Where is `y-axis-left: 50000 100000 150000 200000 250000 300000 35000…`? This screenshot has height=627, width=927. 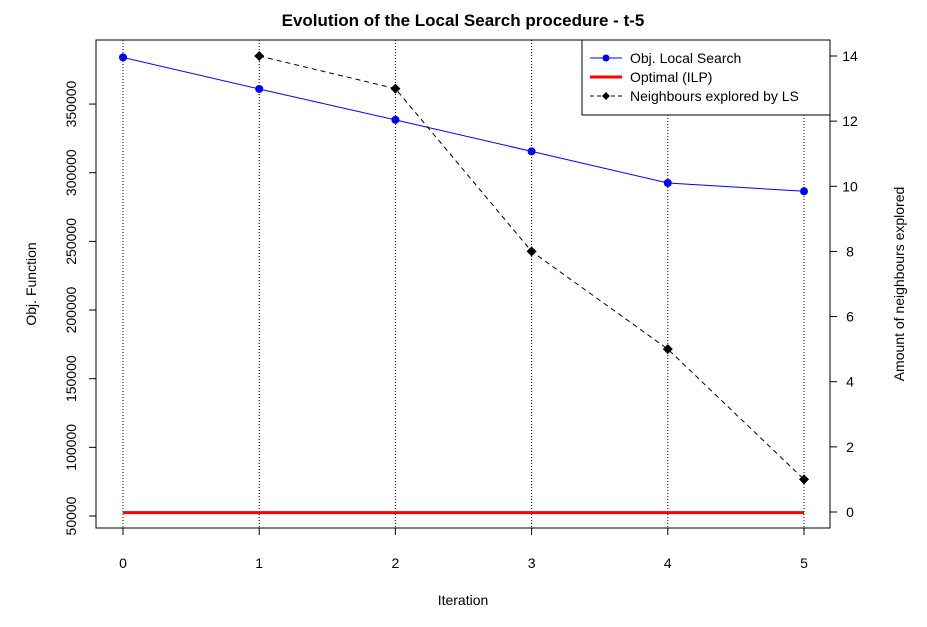
y-axis-left: 50000 100000 150000 200000 250000 300000 35000… is located at coordinates (79, 307).